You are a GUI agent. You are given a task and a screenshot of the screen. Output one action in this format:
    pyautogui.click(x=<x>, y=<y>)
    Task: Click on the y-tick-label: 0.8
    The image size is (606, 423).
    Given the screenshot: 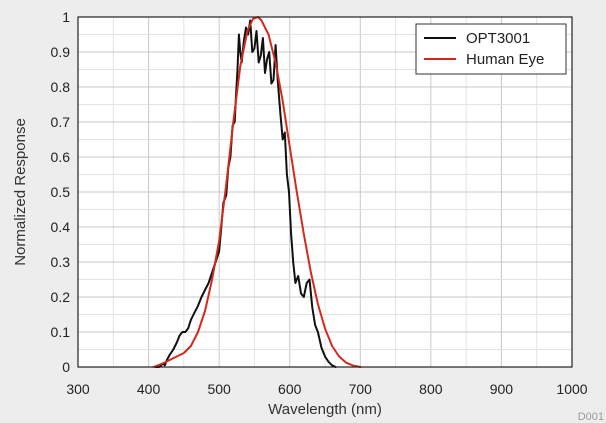 What is the action you would take?
    pyautogui.click(x=61, y=87)
    